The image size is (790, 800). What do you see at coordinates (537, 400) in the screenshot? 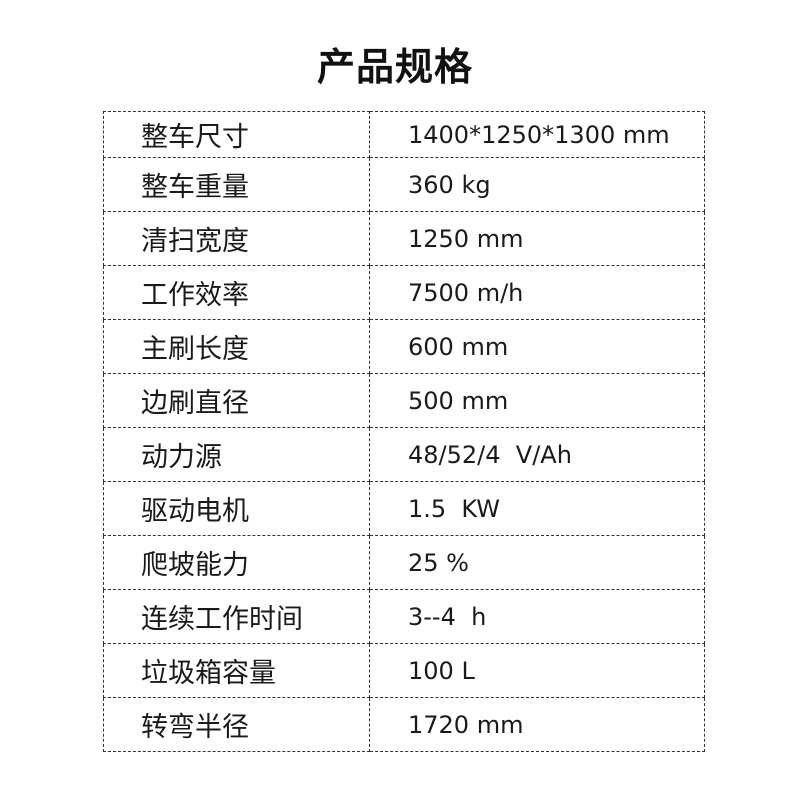
I see `spec-value: 500 mm` at bounding box center [537, 400].